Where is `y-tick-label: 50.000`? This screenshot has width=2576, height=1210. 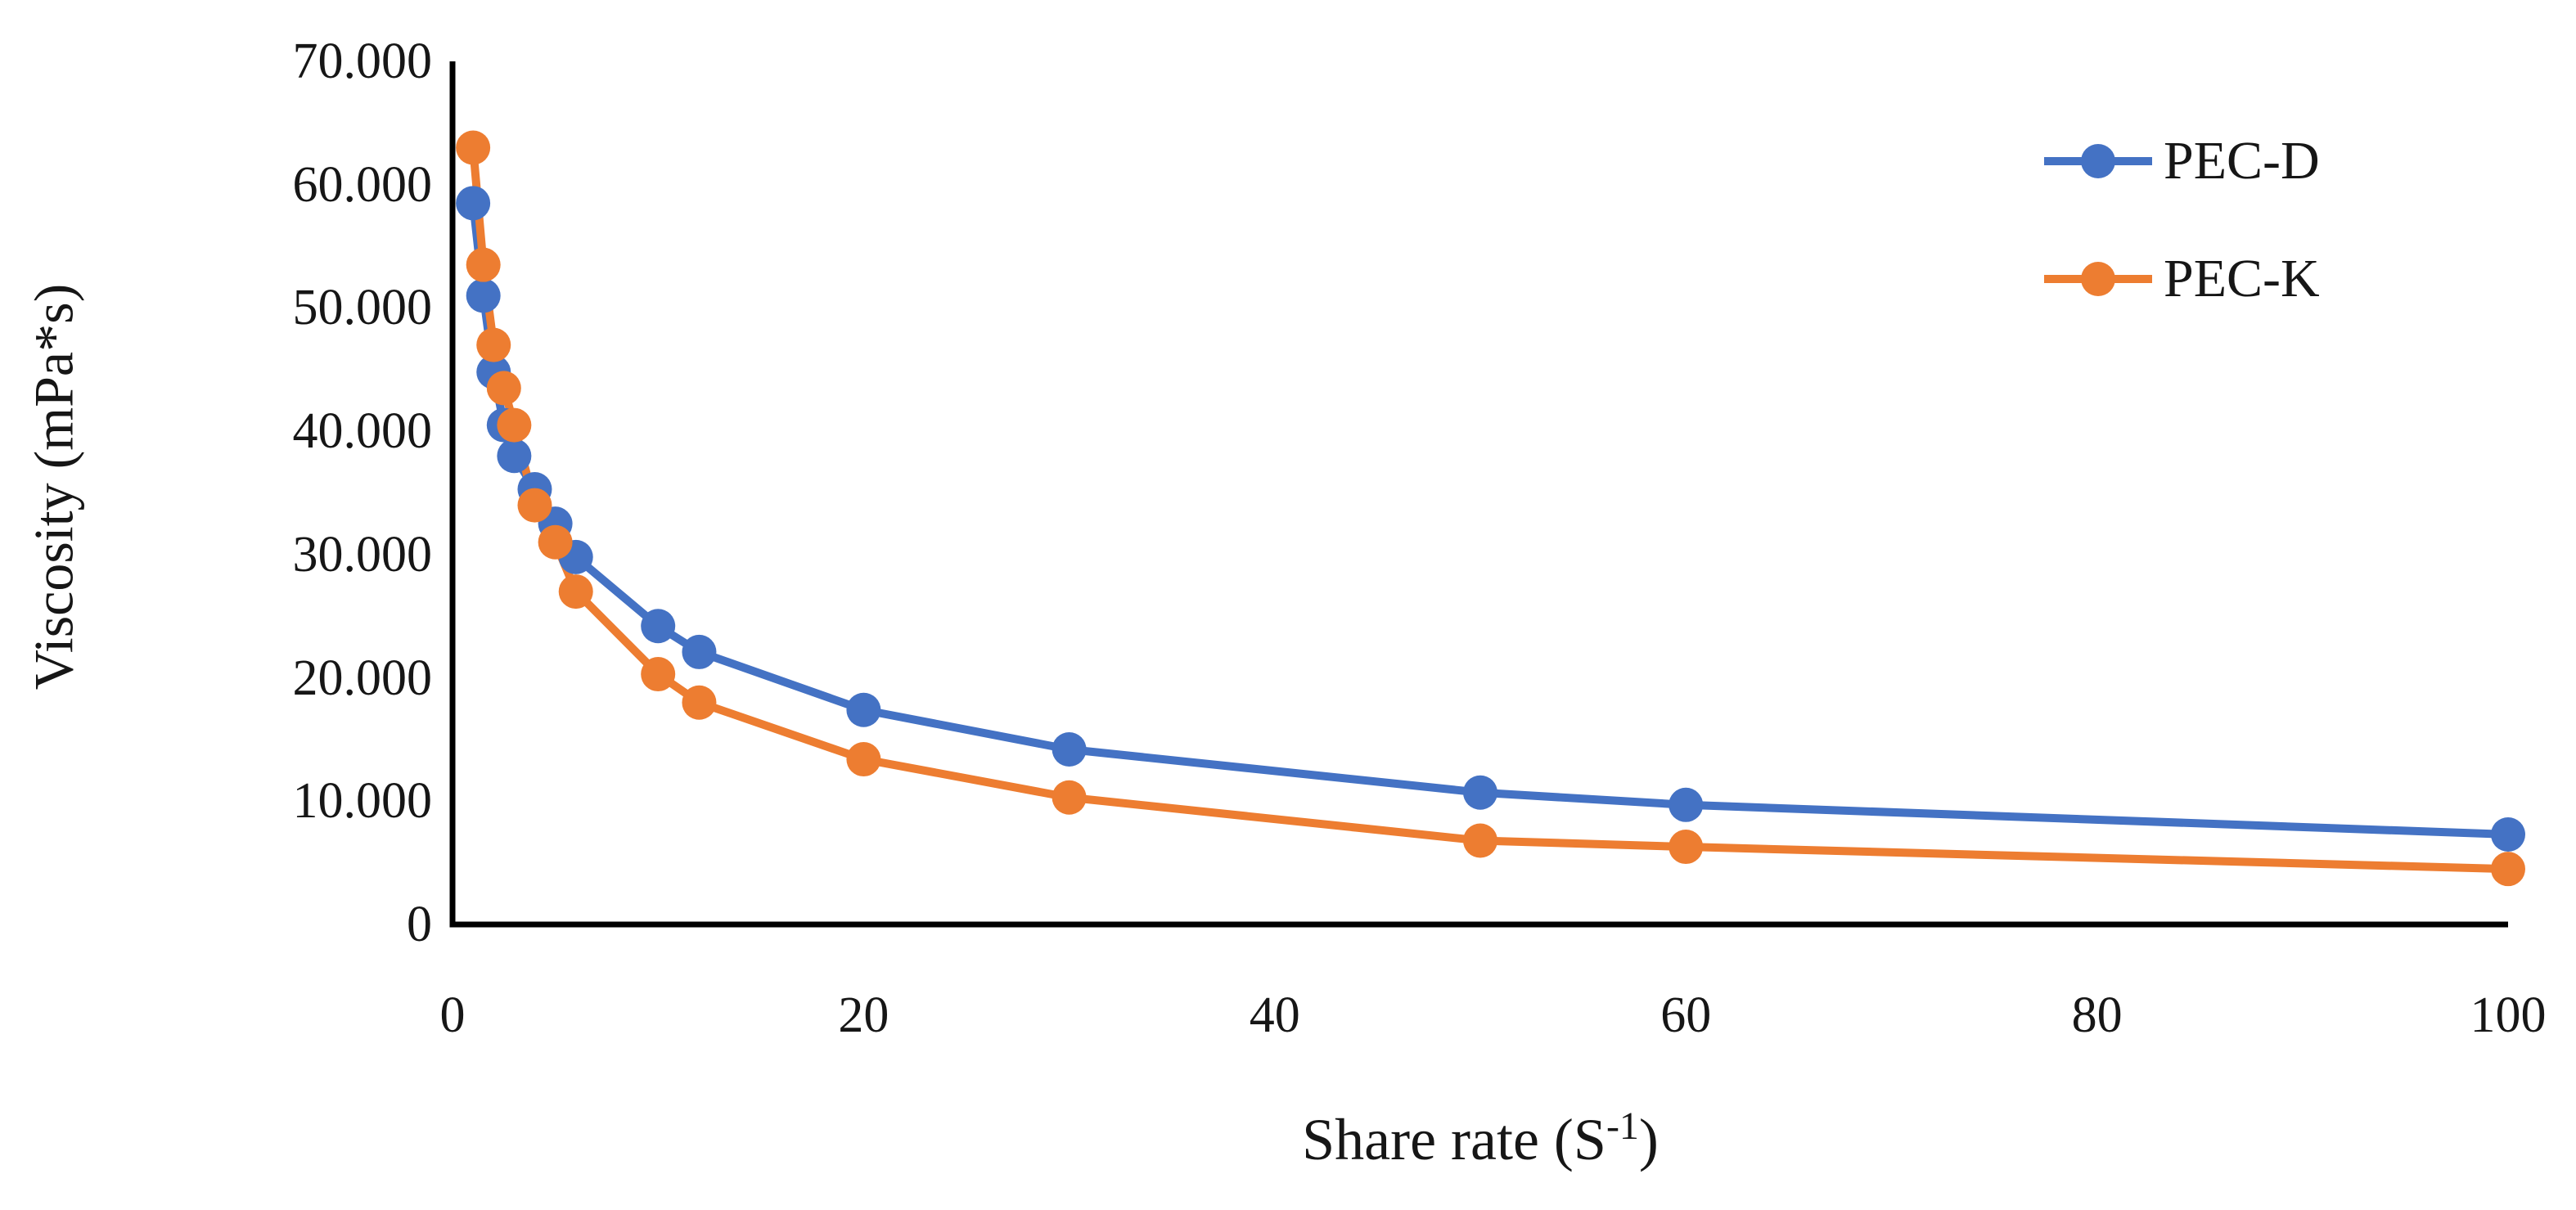 y-tick-label: 50.000 is located at coordinates (362, 308).